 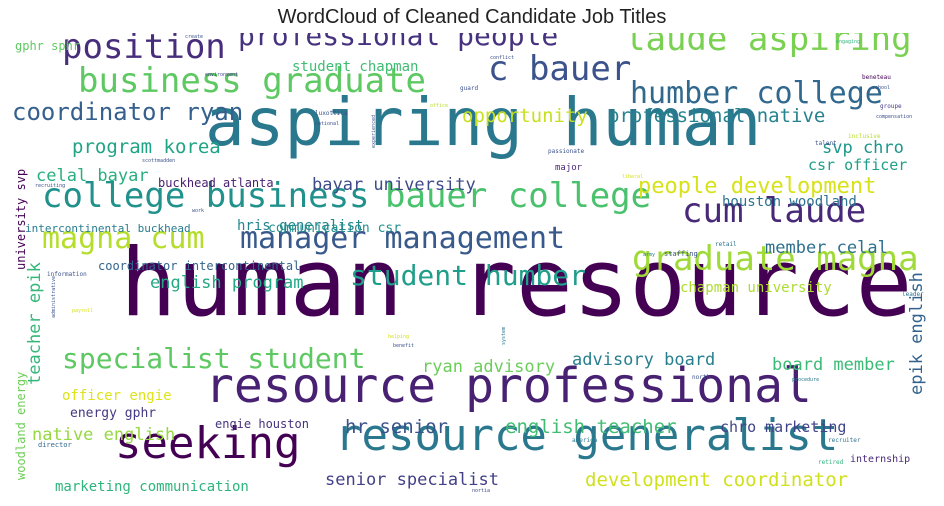 I want to click on word-passionate: passionate, so click(x=566, y=151).